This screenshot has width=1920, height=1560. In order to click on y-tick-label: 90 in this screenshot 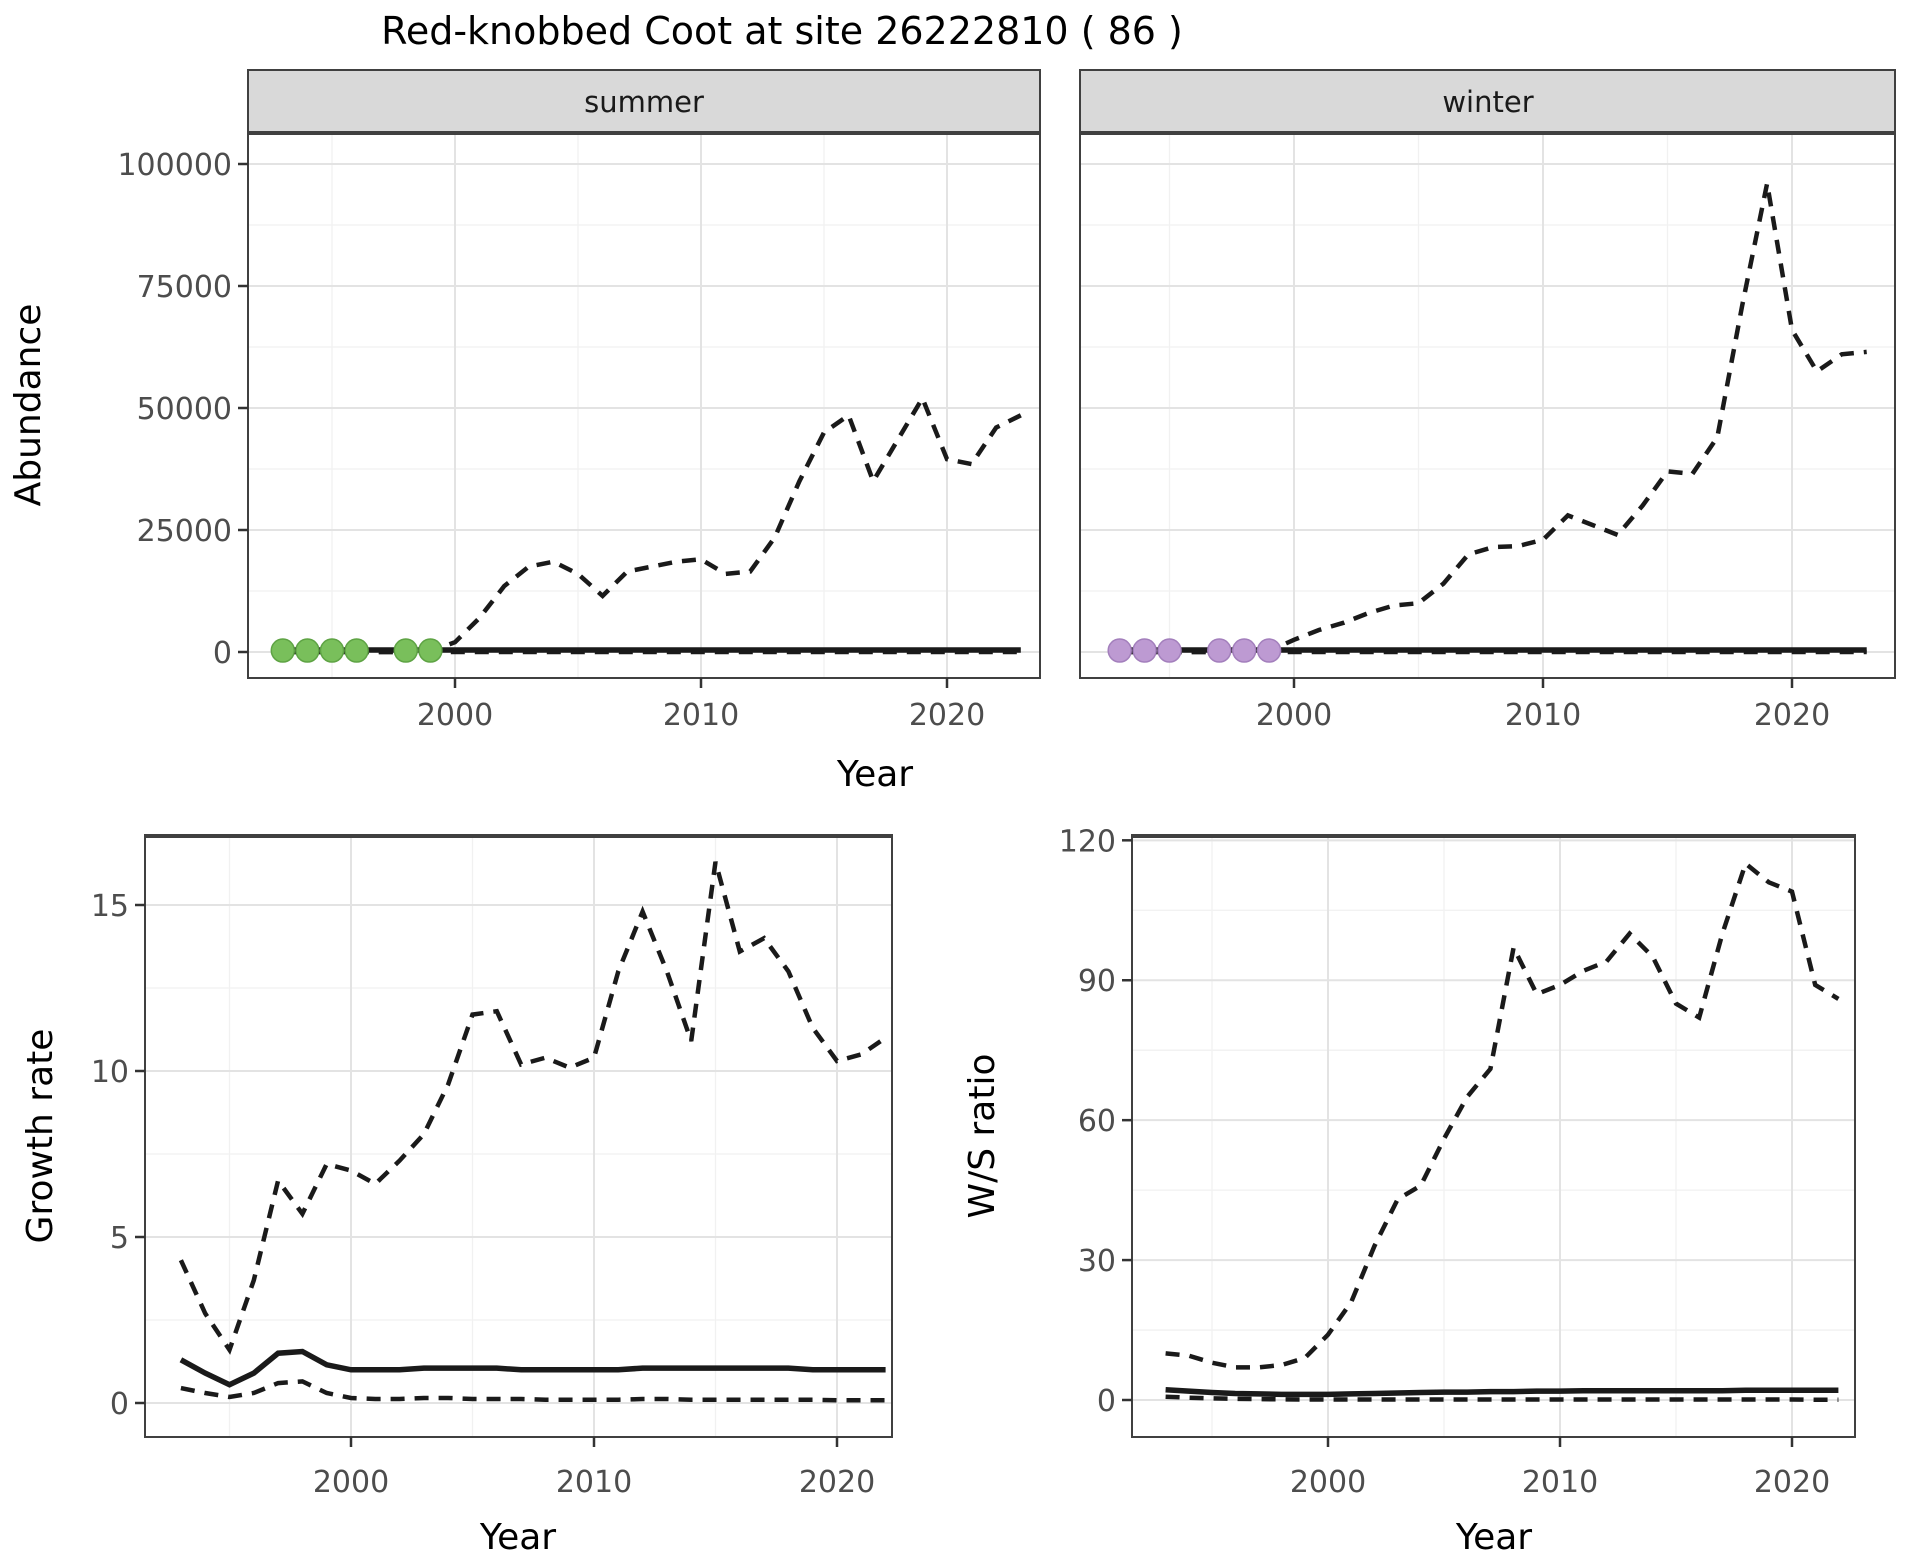, I will do `click(1097, 981)`.